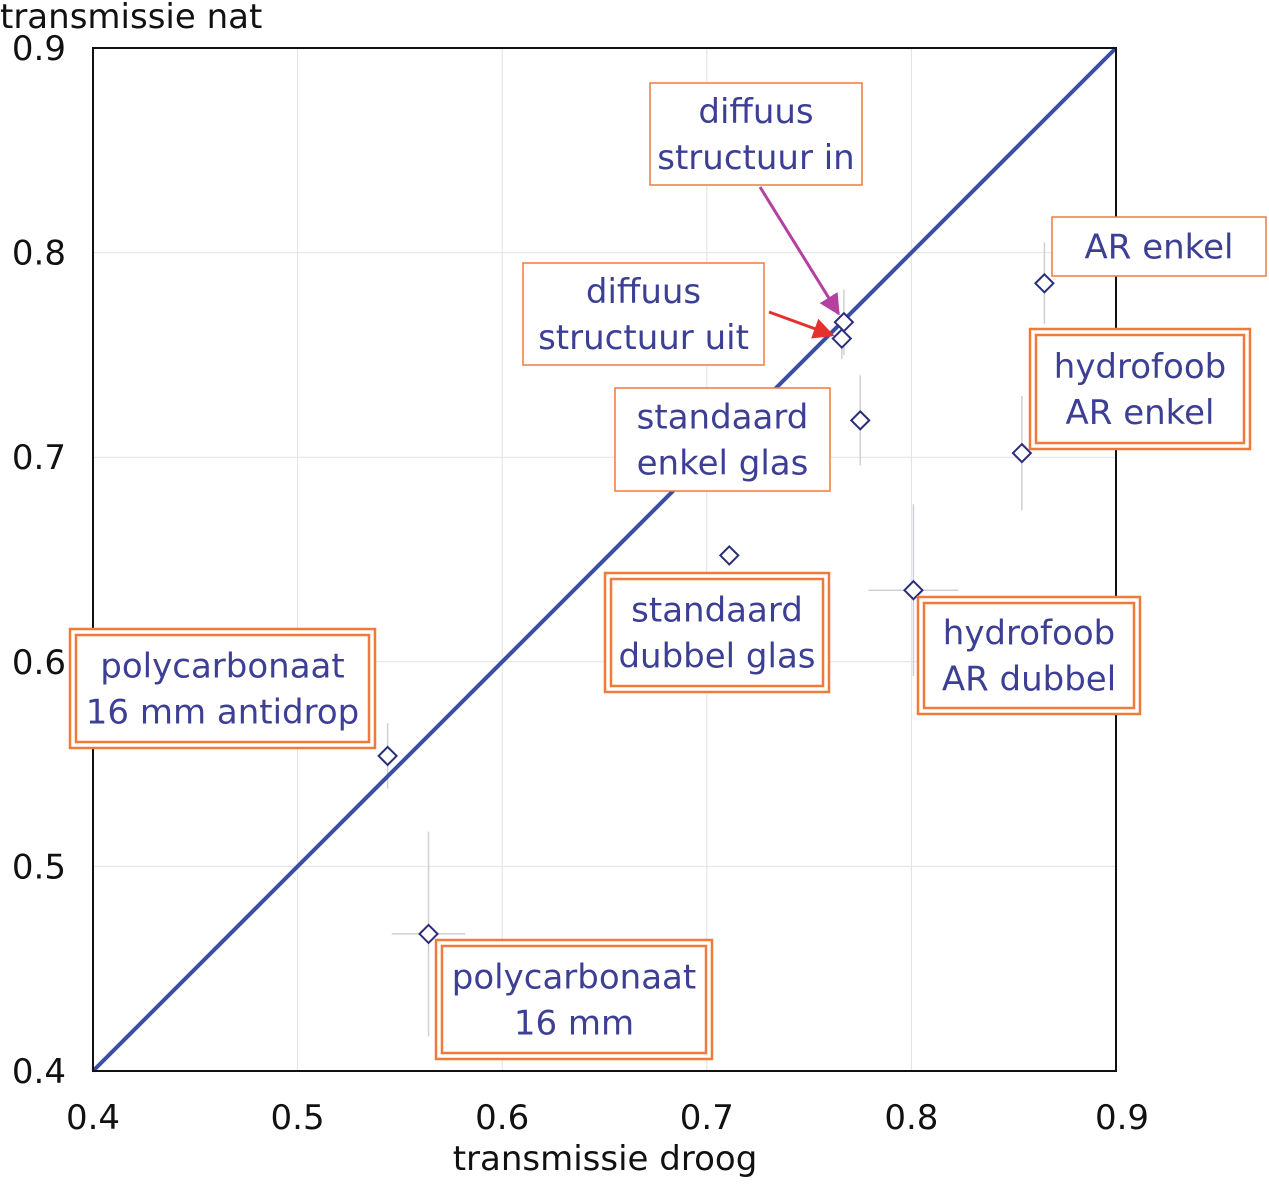 This screenshot has height=1185, width=1269. I want to click on x-axis-title: transmissie droog, so click(605, 1159).